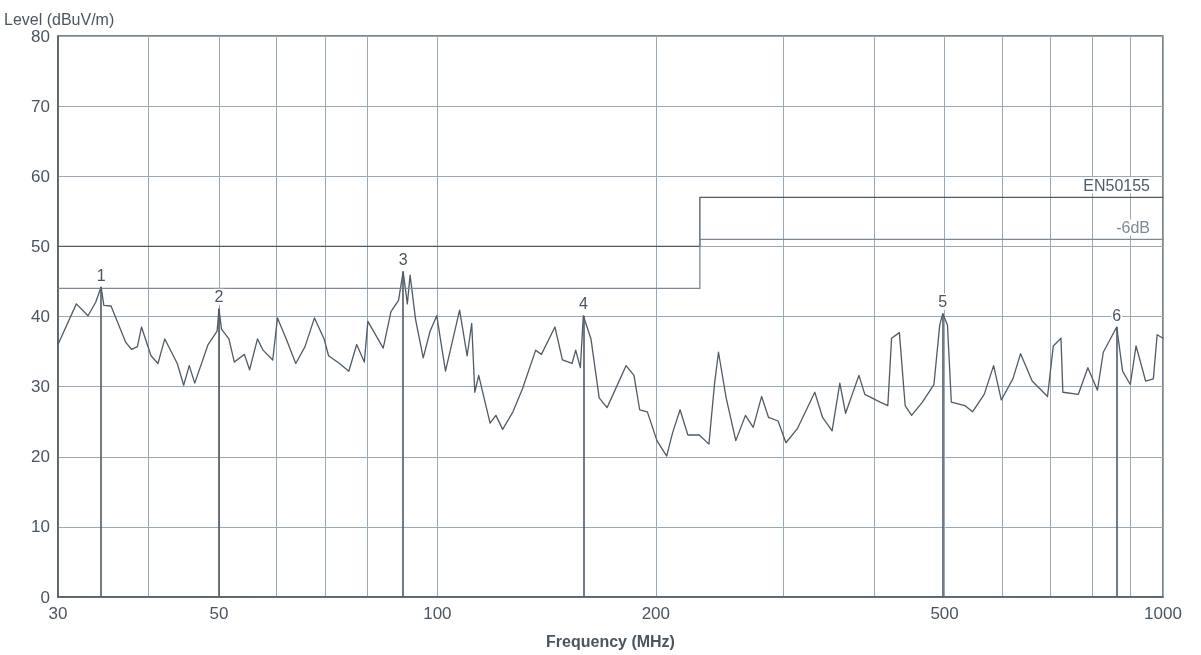 The height and width of the screenshot is (655, 1201). What do you see at coordinates (610, 641) in the screenshot?
I see `x-axis-title: Frequency (MHz)` at bounding box center [610, 641].